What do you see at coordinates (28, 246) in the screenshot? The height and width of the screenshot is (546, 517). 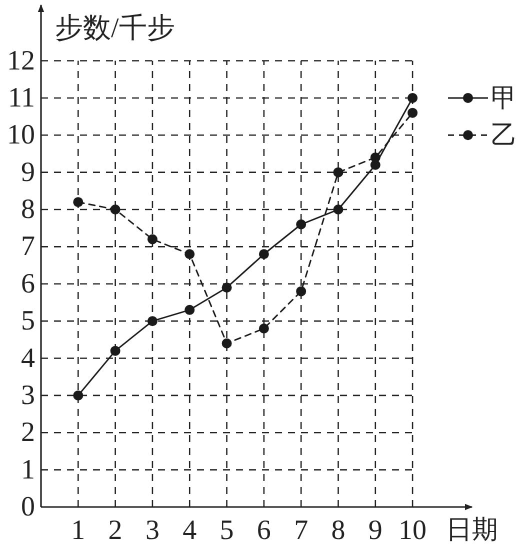 I see `y-tick-label: 7` at bounding box center [28, 246].